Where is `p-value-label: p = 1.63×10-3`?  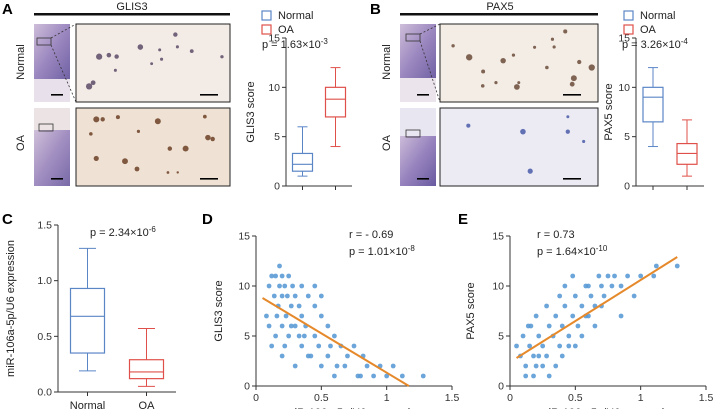 p-value-label: p = 1.63×10-3 is located at coordinates (295, 44).